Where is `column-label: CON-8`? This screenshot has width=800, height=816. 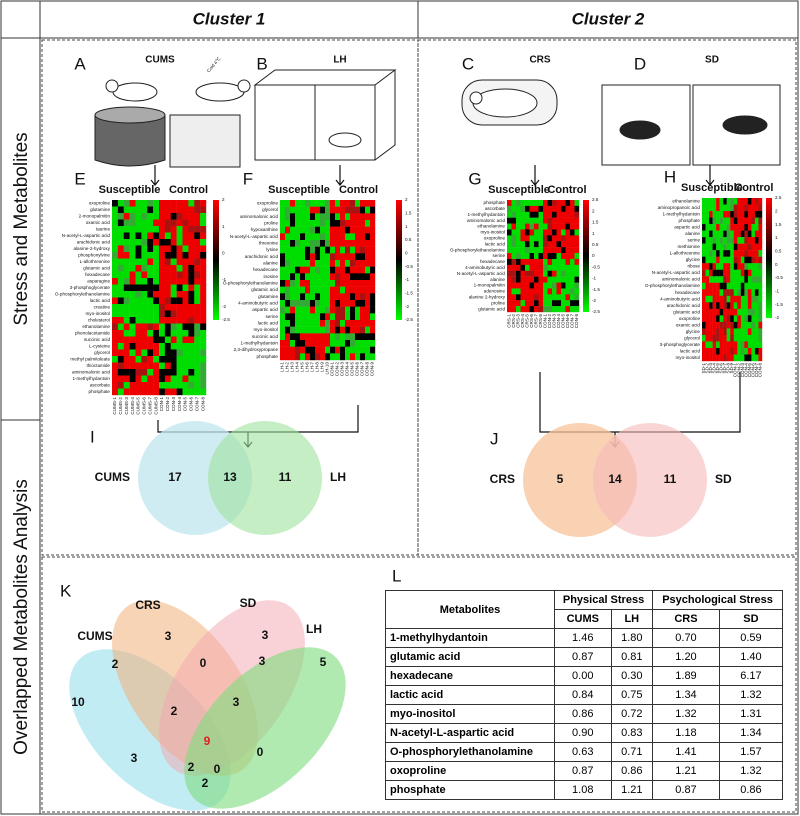
column-label: CON-8 is located at coordinates (759, 370).